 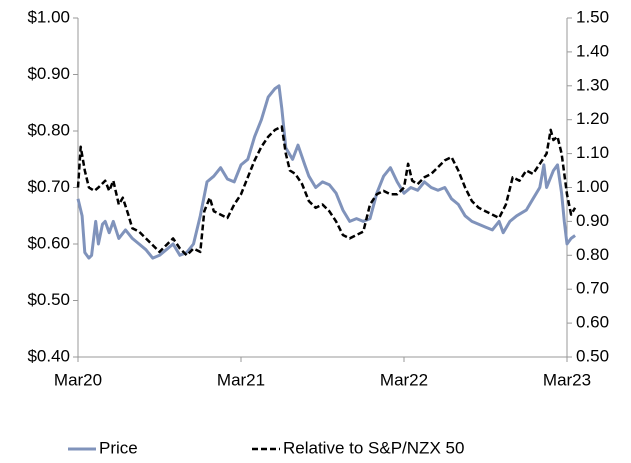 I want to click on y2-tick-label: 0.60, so click(x=592, y=322).